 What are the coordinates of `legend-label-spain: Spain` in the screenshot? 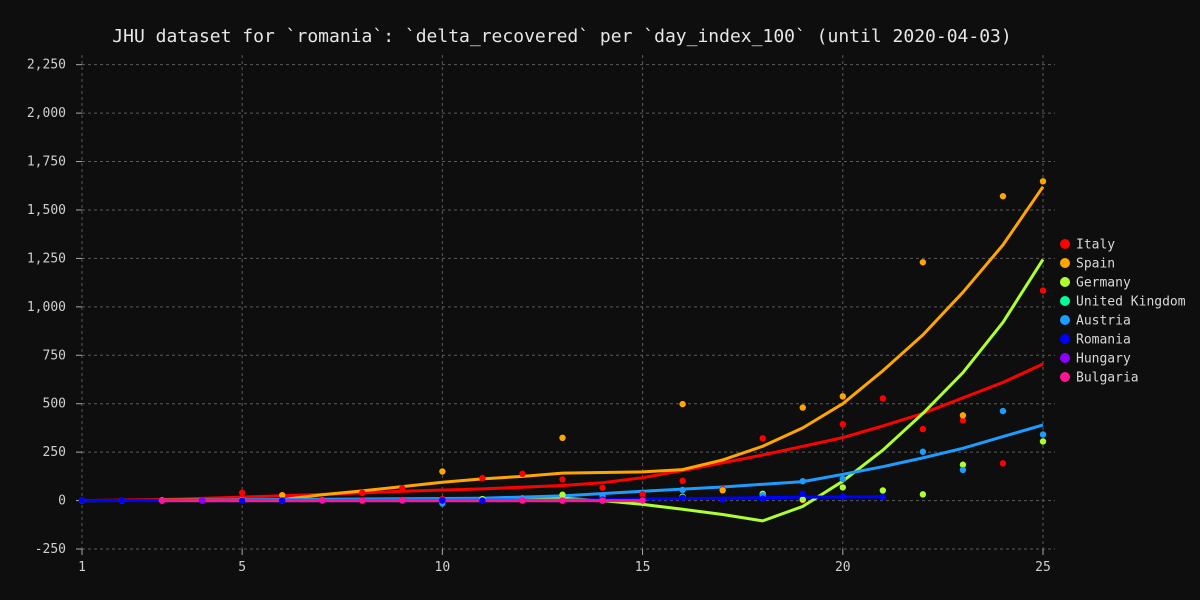 It's located at (1095, 264).